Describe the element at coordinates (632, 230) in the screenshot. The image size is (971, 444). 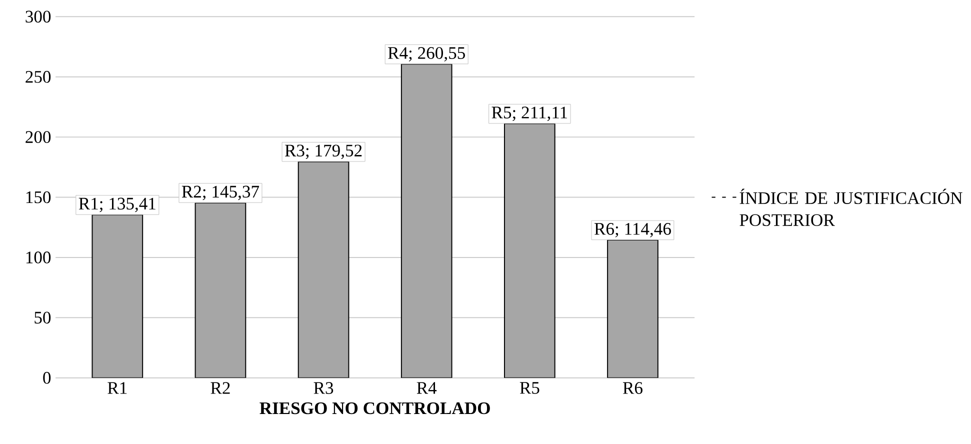
I see `data-label: R6; 114,46` at that location.